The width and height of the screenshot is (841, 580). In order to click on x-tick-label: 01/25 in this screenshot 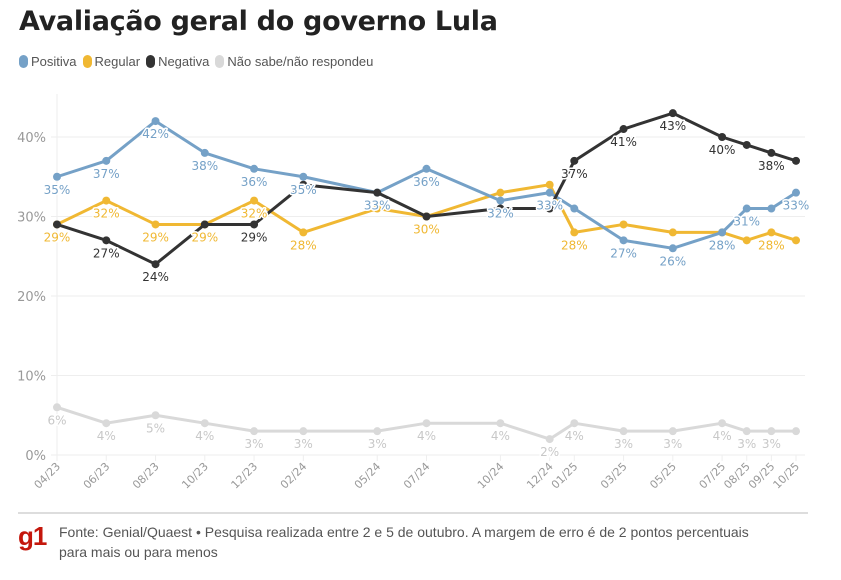, I will do `click(565, 476)`.